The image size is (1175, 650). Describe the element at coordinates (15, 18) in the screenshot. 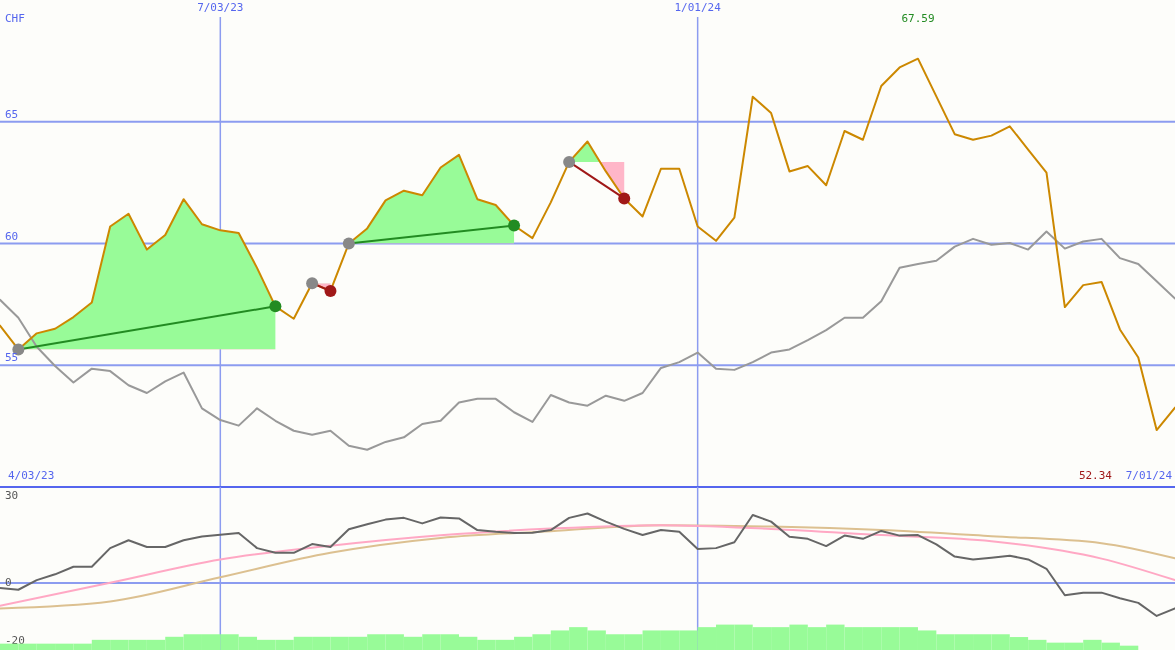

I see `y-axis-title: CHF` at that location.